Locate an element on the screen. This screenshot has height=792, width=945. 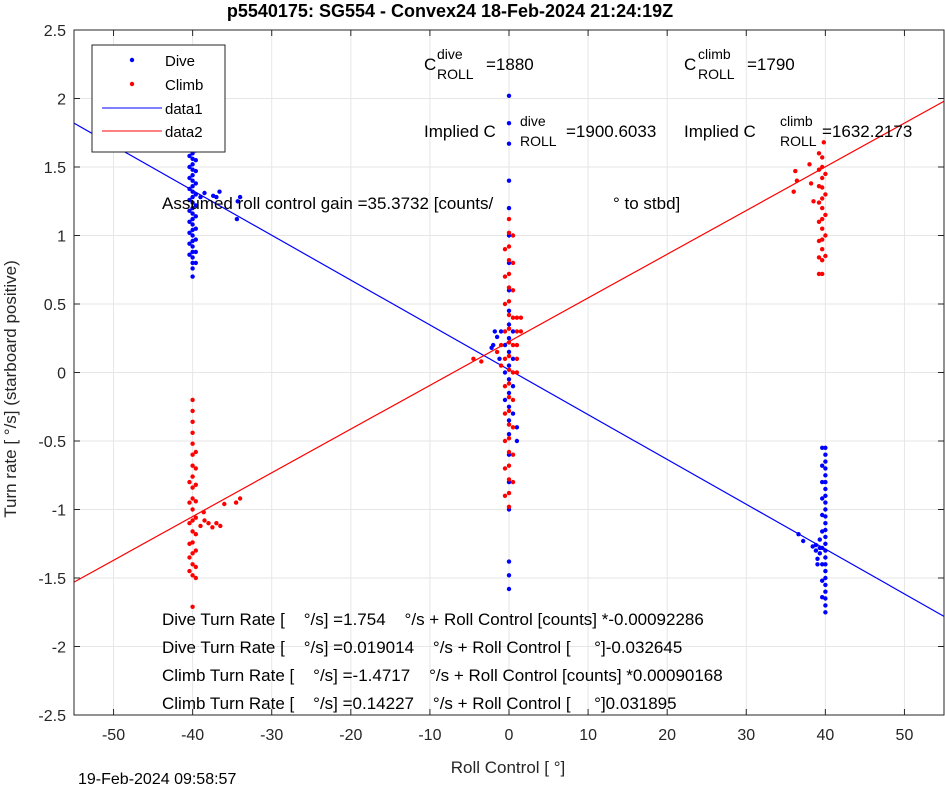
legend-box is located at coordinates (158, 98).